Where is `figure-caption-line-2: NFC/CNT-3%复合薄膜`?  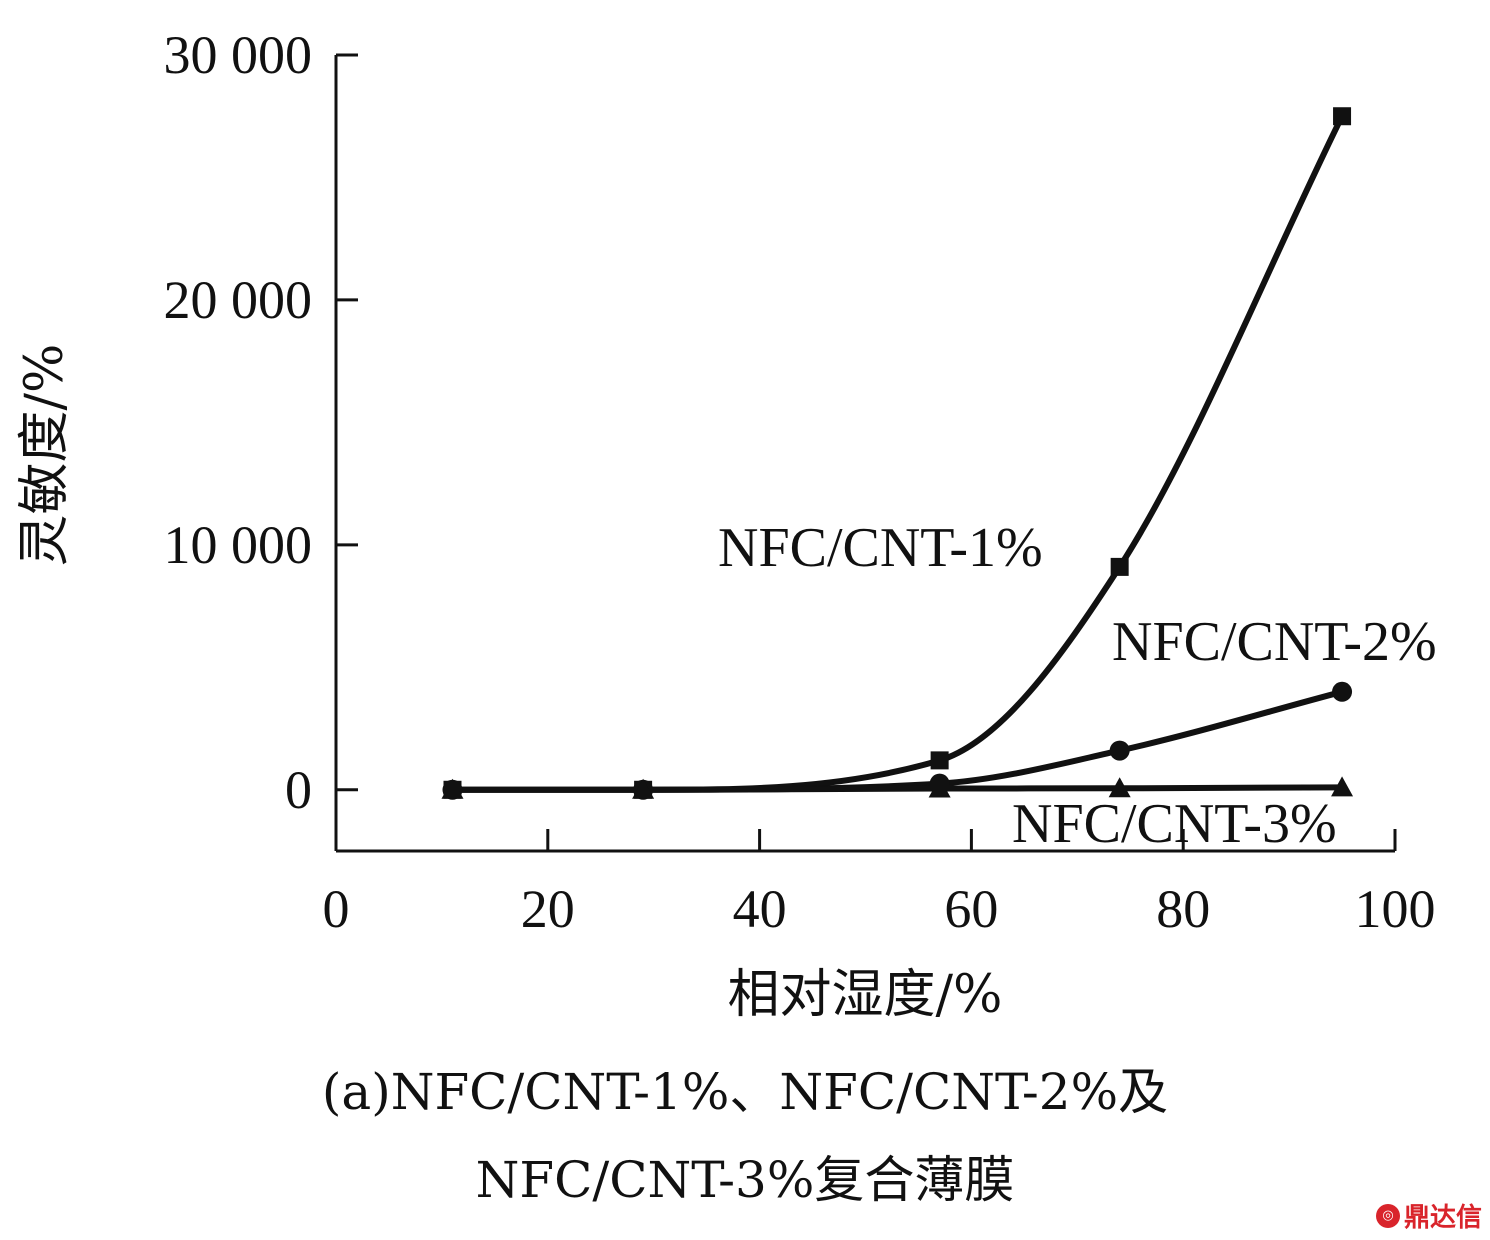 figure-caption-line-2: NFC/CNT-3%复合薄膜 is located at coordinates (745, 1180).